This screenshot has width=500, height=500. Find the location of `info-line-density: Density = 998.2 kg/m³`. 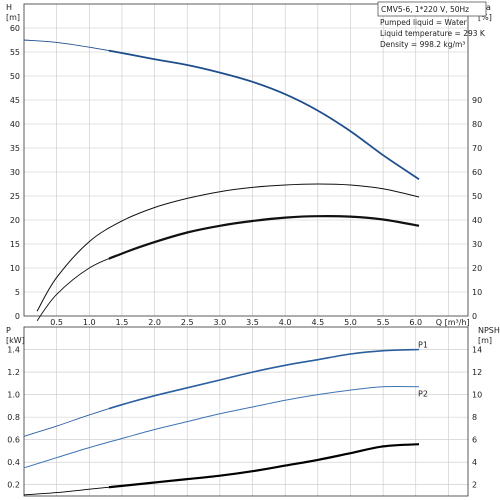

info-line-density: Density = 998.2 kg/m³ is located at coordinates (422, 44).